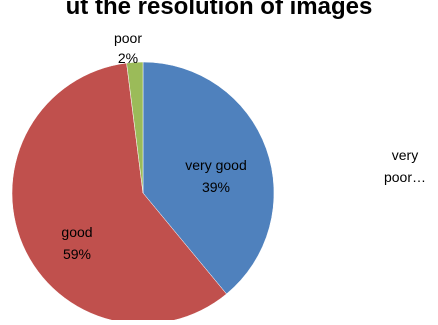 The image size is (438, 325). I want to click on data-label-name-very-good: very good, so click(215, 165).